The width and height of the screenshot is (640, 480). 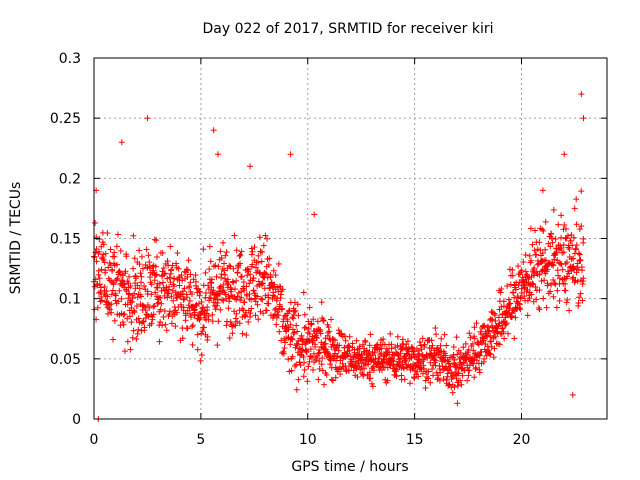 What do you see at coordinates (522, 440) in the screenshot?
I see `x-tick-label: 20` at bounding box center [522, 440].